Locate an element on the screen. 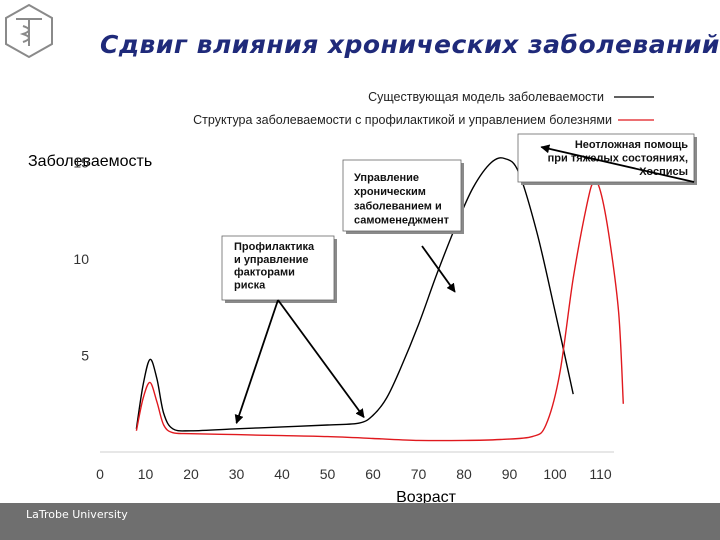 The image size is (720, 540). annotation-chronic-management-arrow is located at coordinates (438, 269).